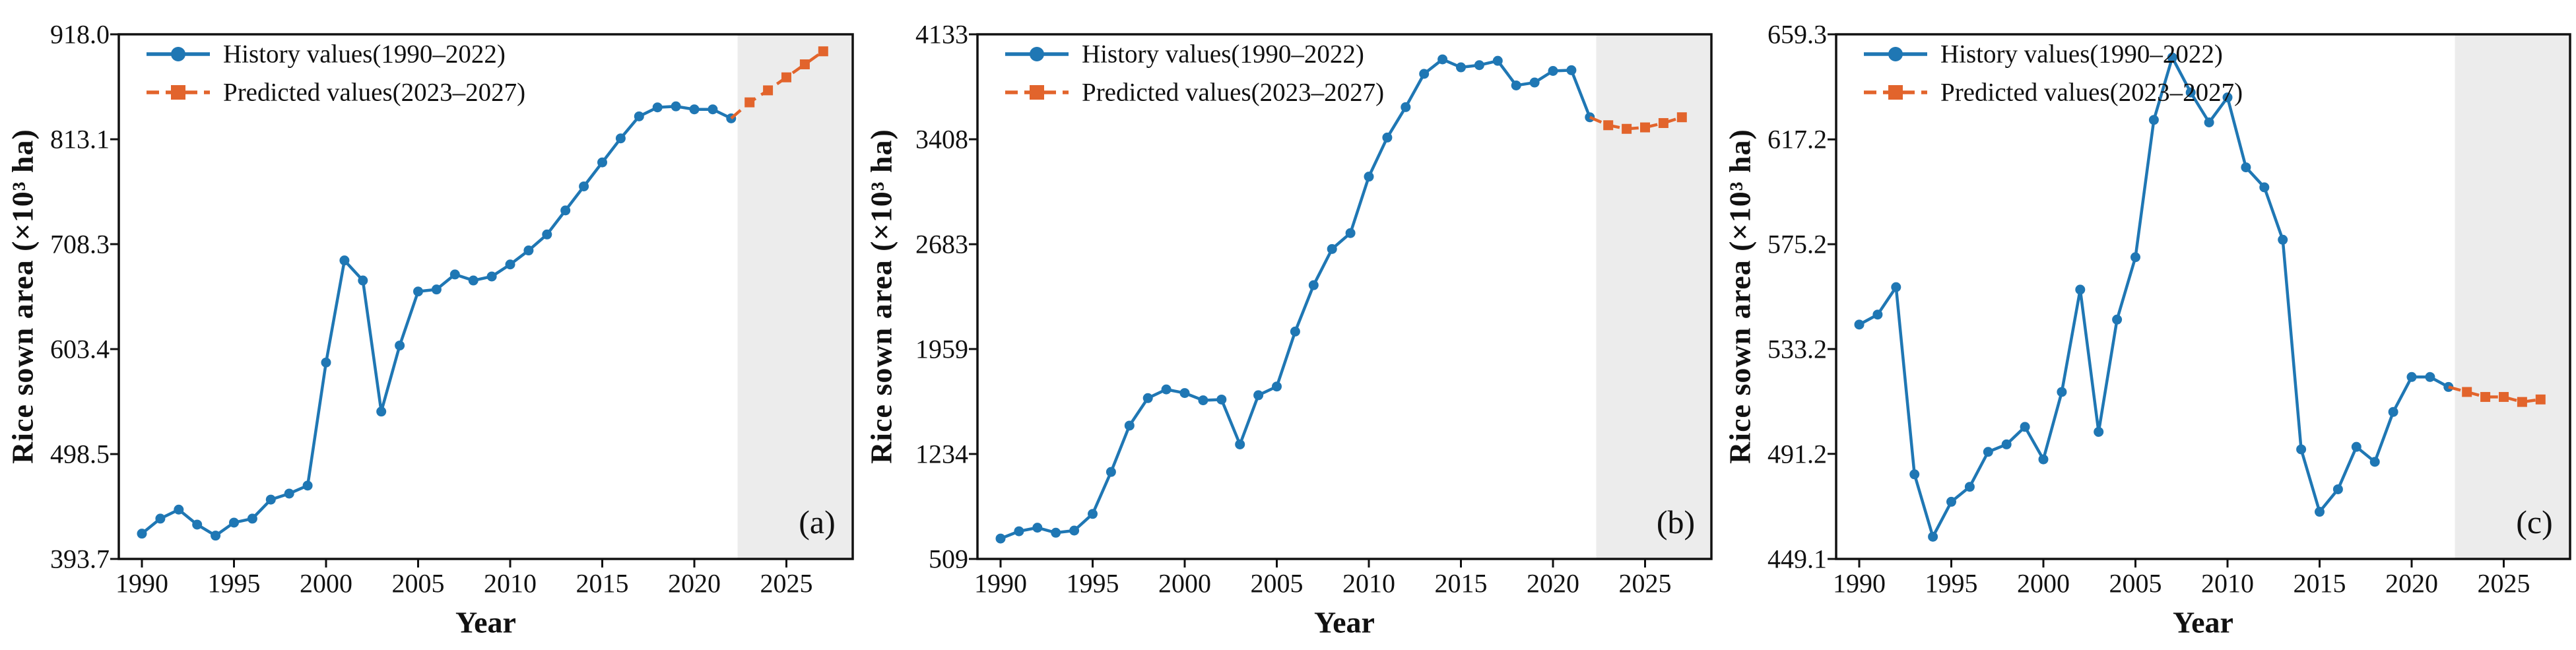 The width and height of the screenshot is (2576, 650). What do you see at coordinates (941, 454) in the screenshot?
I see `y-tick-label: 1234` at bounding box center [941, 454].